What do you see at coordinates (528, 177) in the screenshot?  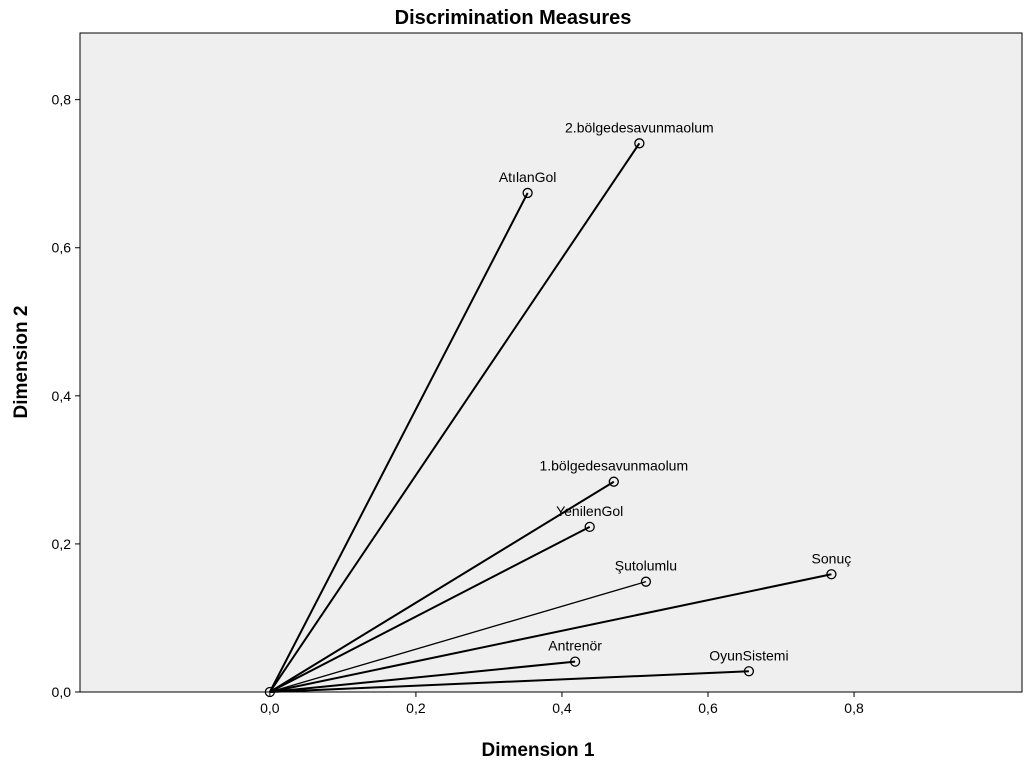 I see `point-label: AtılanGol` at bounding box center [528, 177].